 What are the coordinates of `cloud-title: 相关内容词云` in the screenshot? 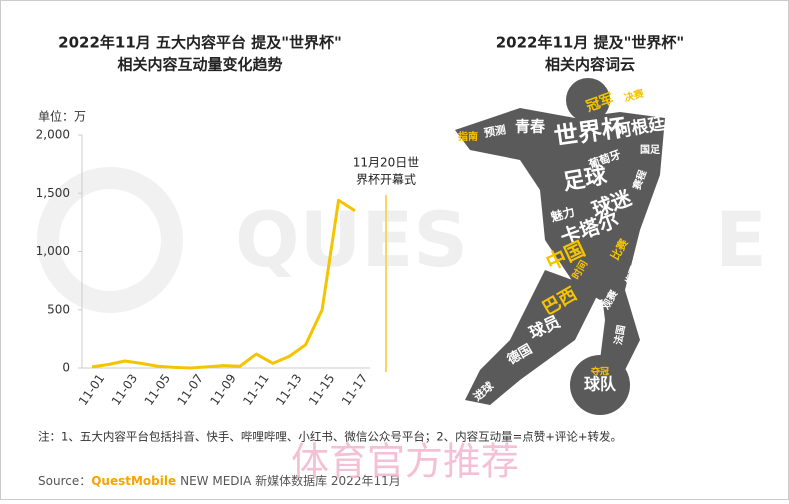 It's located at (590, 65).